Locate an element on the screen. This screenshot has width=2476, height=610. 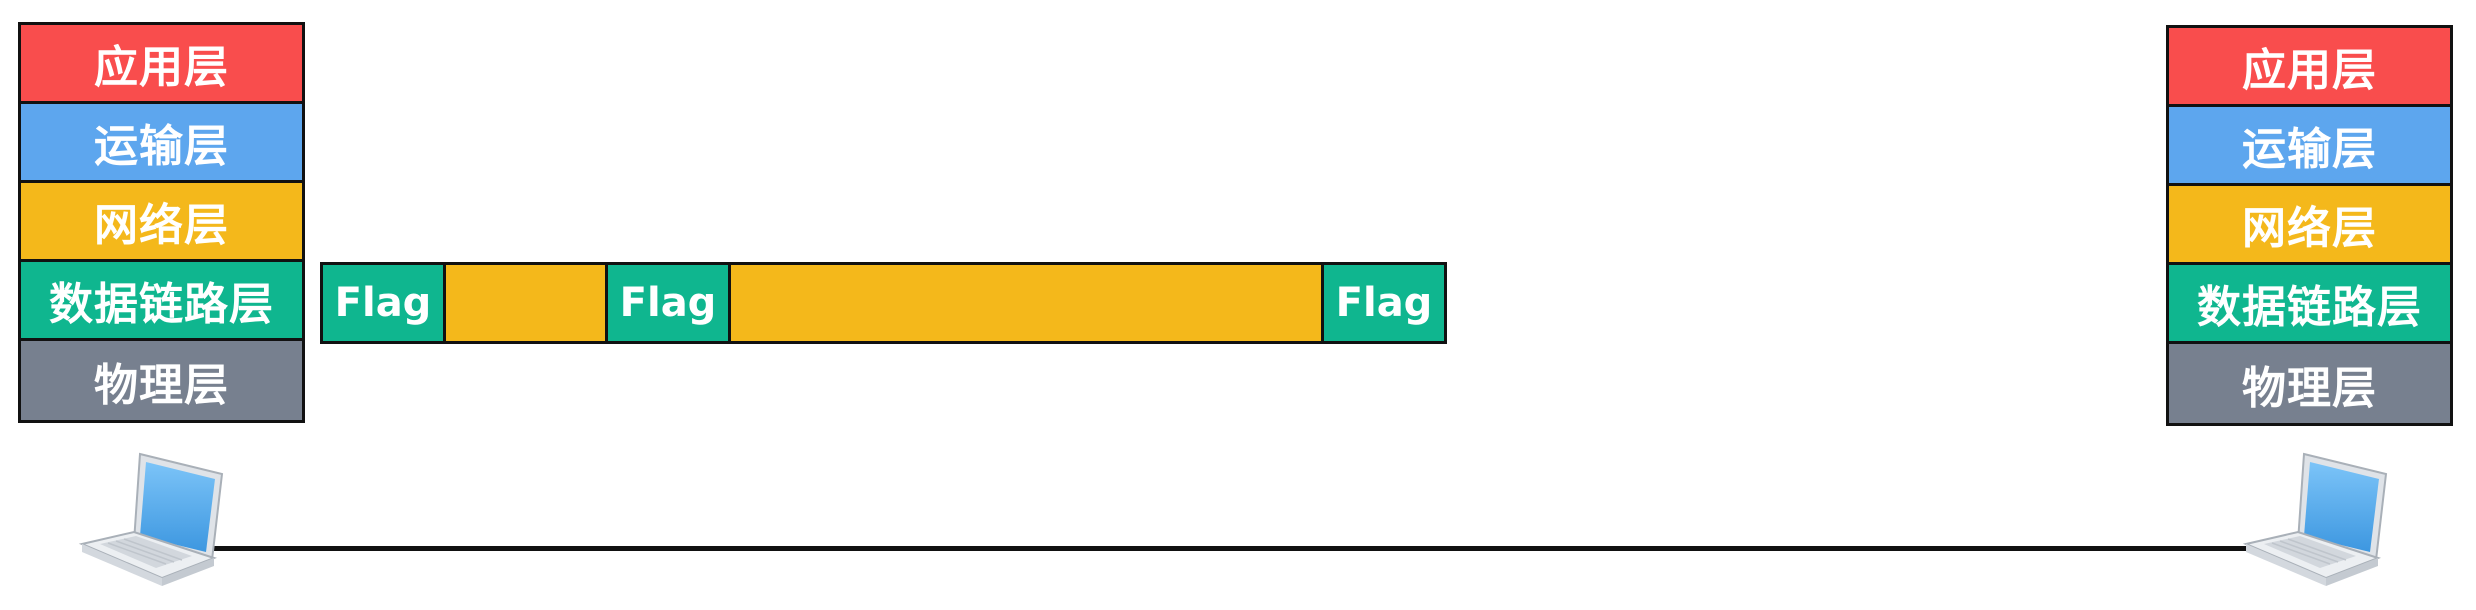
right-protocol-stack: 应用层 运输层 网络层 数据链路层 物理层 is located at coordinates (2309, 225).